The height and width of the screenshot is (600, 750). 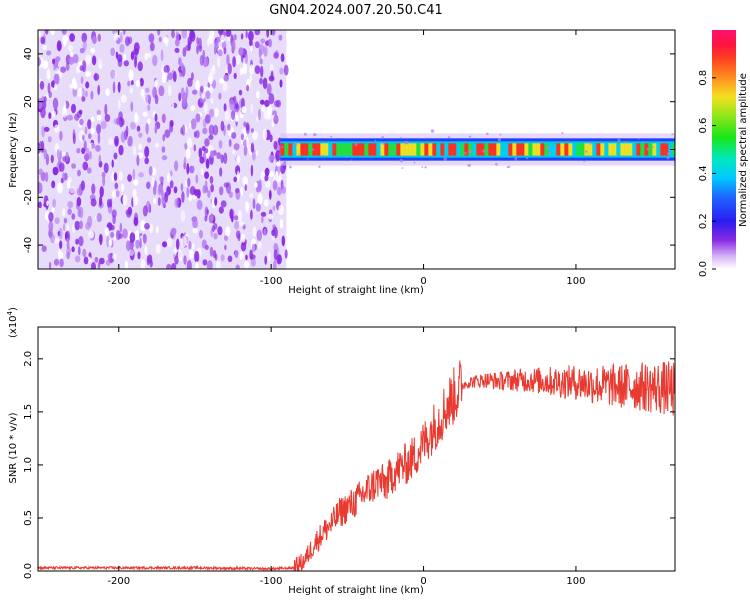 What do you see at coordinates (28, 465) in the screenshot?
I see `y-tick-label: 1.0` at bounding box center [28, 465].